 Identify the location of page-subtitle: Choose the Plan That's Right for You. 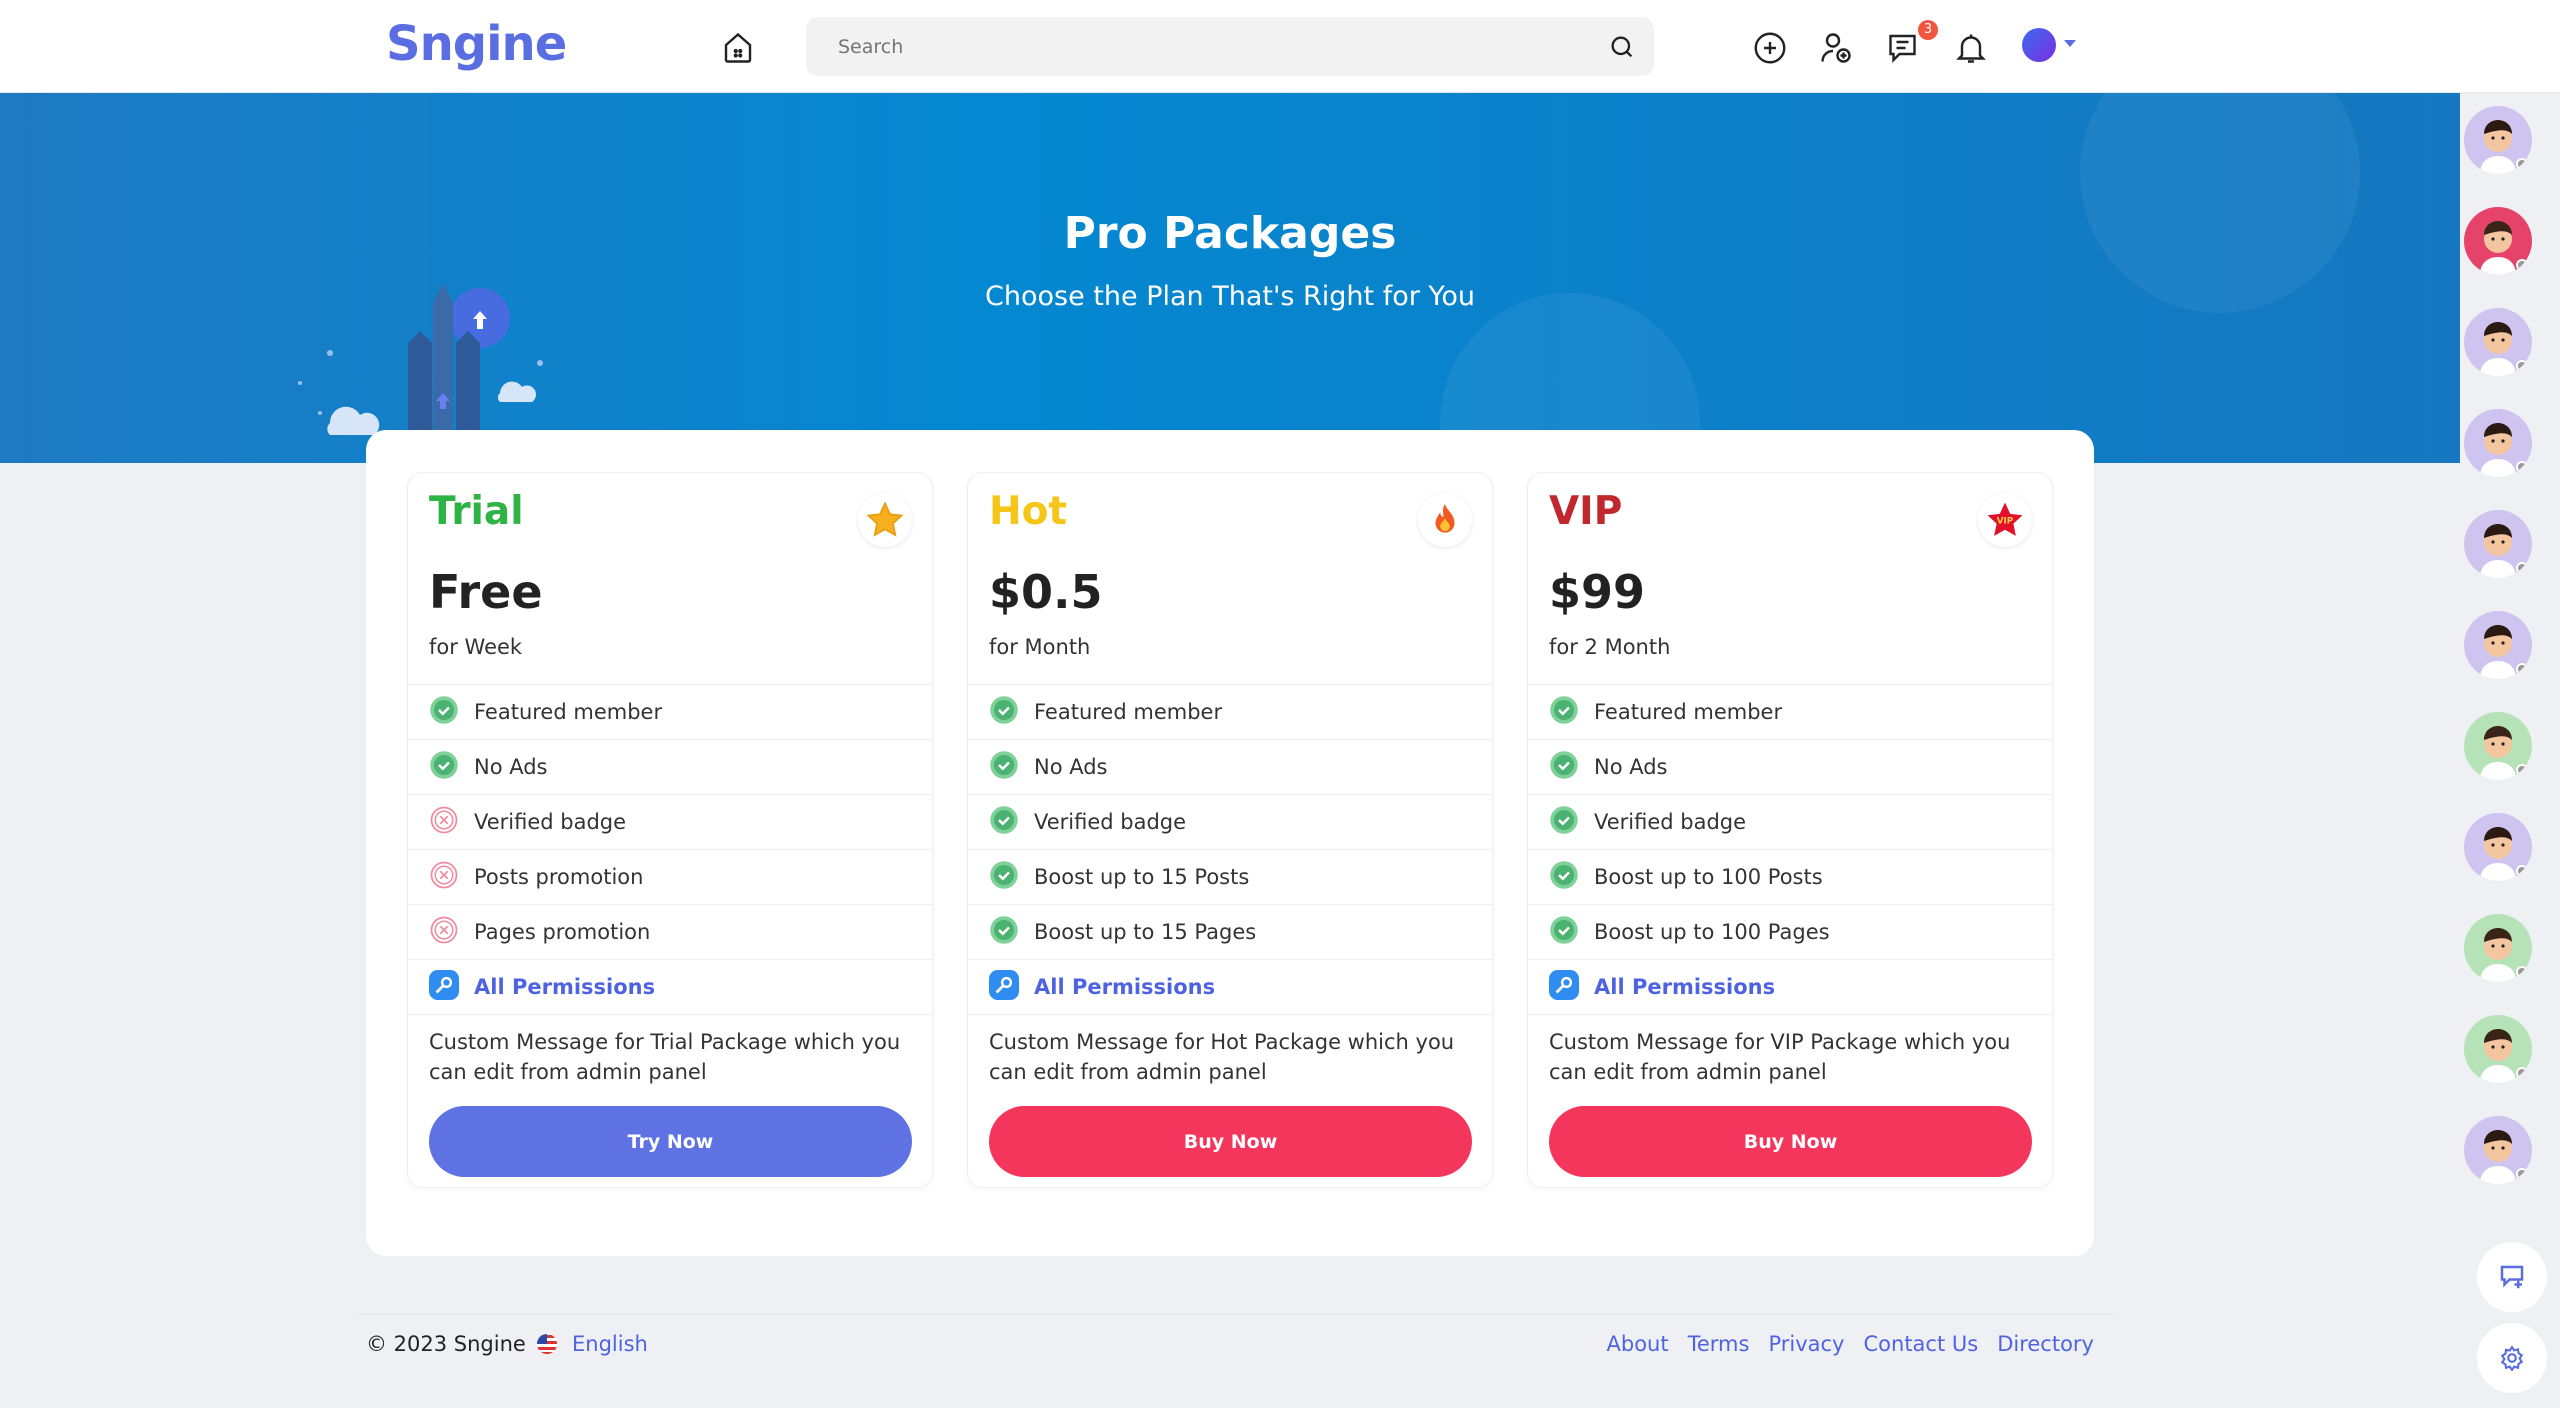
(1230, 296).